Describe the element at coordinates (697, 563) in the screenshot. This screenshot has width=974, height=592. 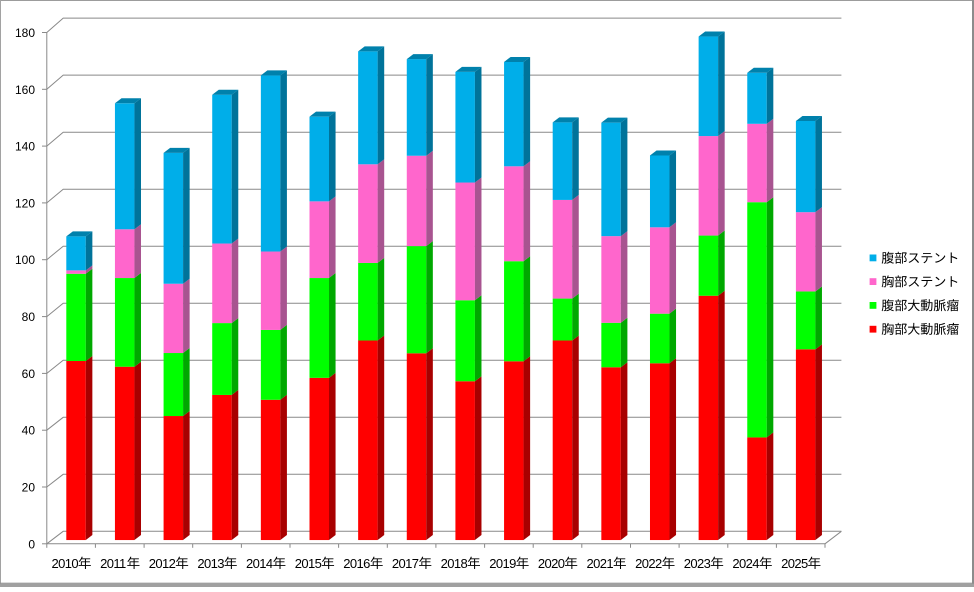
I see `svg-text: 2023` at that location.